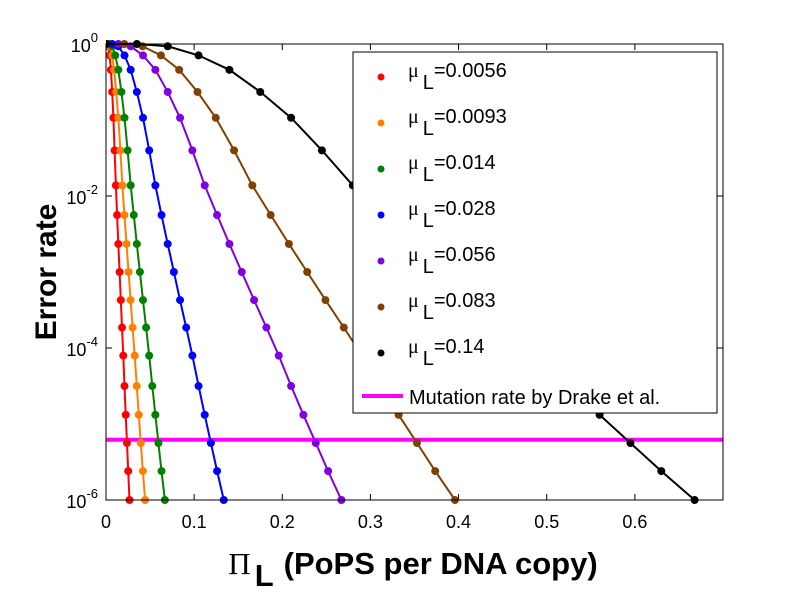  What do you see at coordinates (470, 117) in the screenshot?
I see `legend-value: =0.0093` at bounding box center [470, 117].